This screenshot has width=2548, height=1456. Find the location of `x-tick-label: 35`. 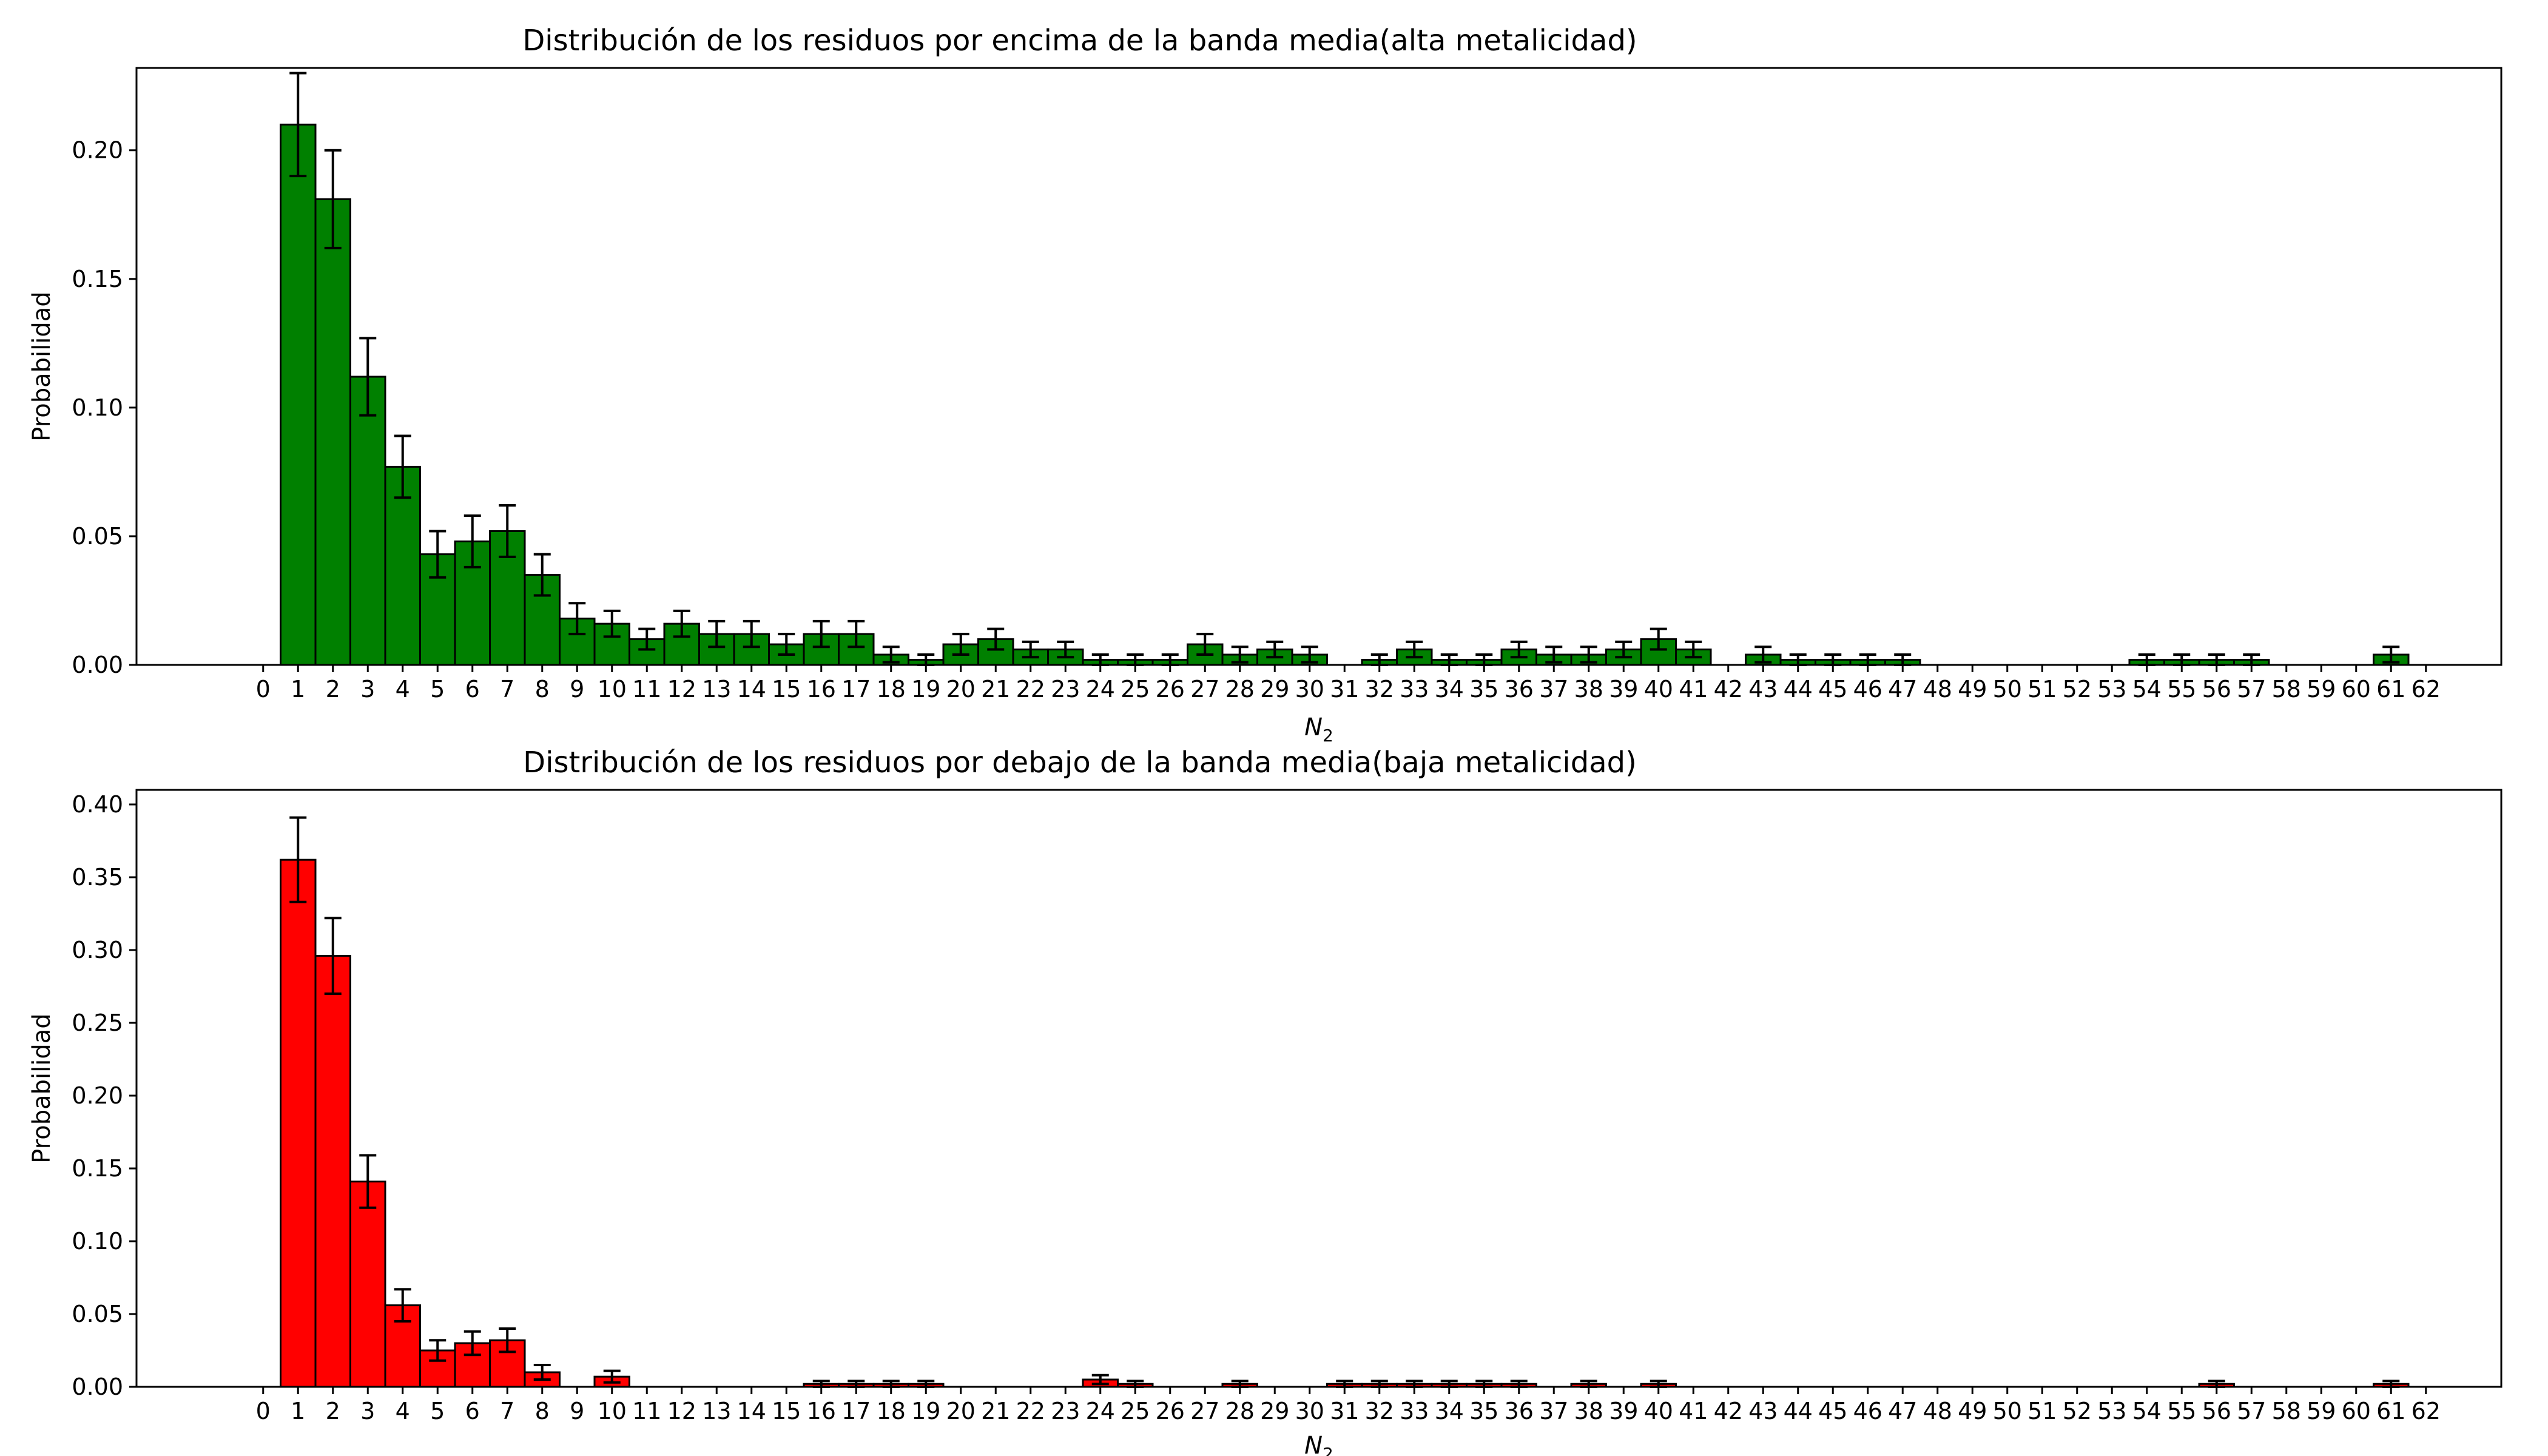

x-tick-label: 35 is located at coordinates (1483, 689).